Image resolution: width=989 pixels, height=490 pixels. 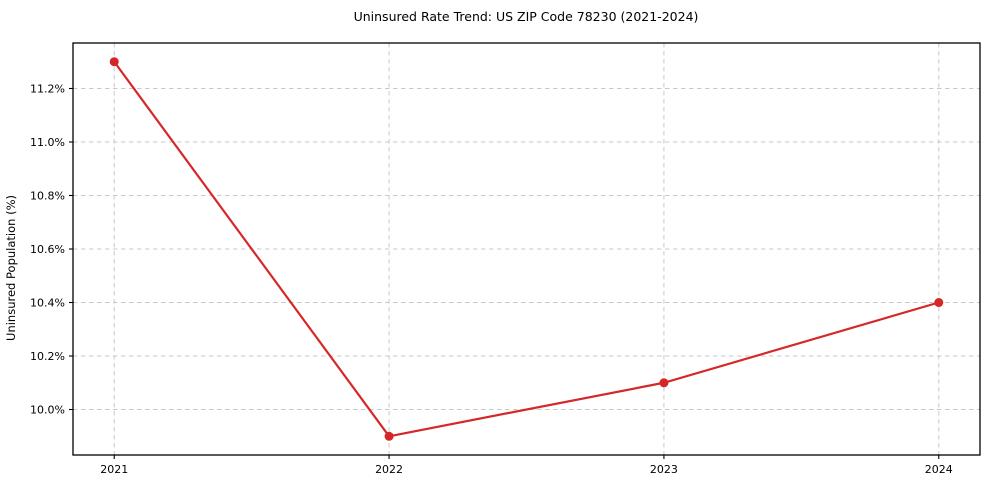 I want to click on y-tick-label: 10.2%, so click(x=47, y=356).